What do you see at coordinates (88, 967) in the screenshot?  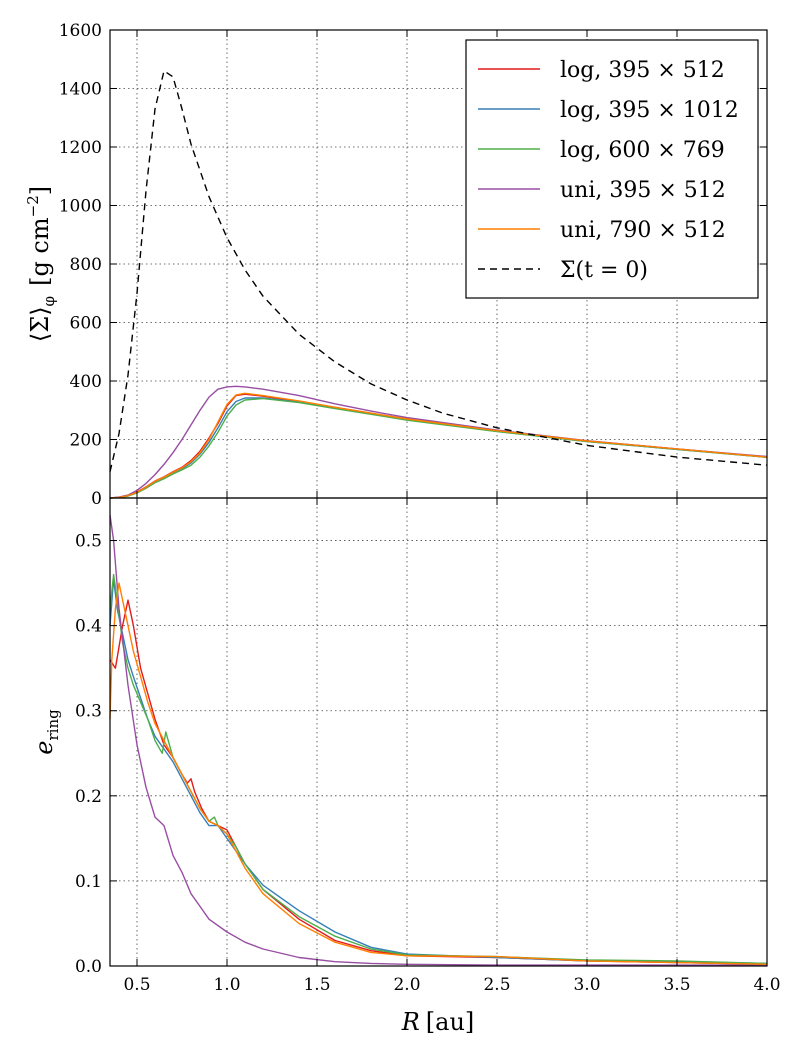 I see `y-tick-label: 0.0` at bounding box center [88, 967].